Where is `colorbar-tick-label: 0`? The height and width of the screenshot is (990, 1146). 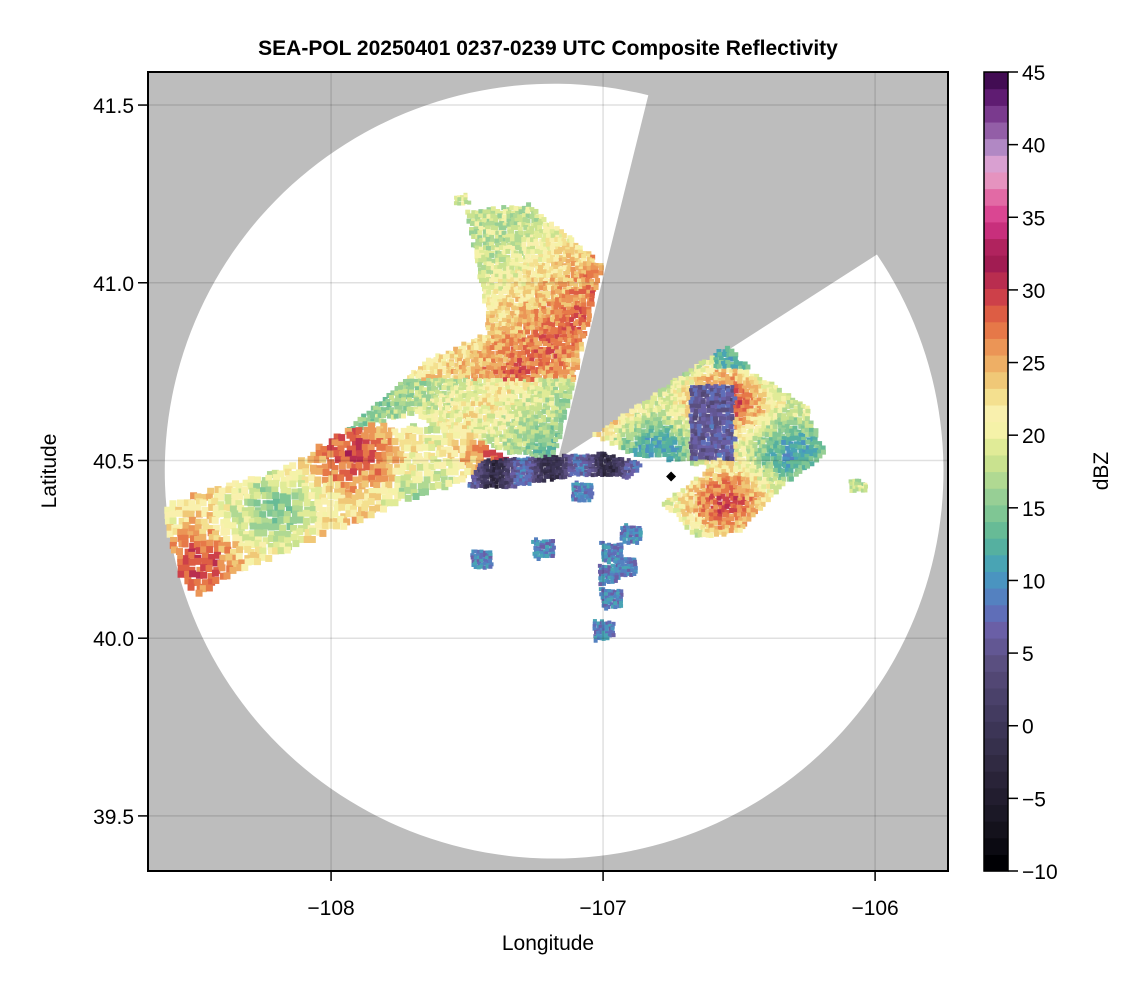
colorbar-tick-label: 0 is located at coordinates (1028, 727).